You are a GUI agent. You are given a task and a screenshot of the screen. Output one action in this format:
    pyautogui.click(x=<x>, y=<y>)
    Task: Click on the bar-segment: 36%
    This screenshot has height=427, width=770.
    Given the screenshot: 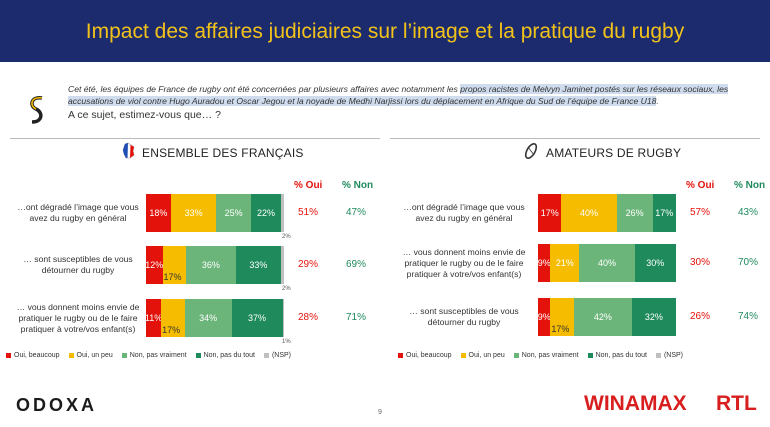 What is the action you would take?
    pyautogui.click(x=211, y=265)
    